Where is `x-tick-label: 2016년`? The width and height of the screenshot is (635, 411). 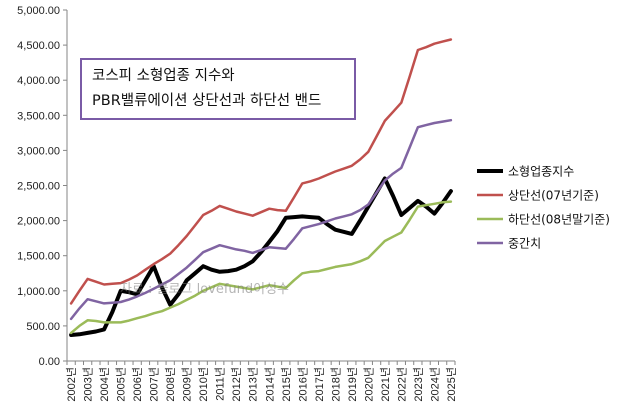
x-tick-label: 2016년 is located at coordinates (302, 384).